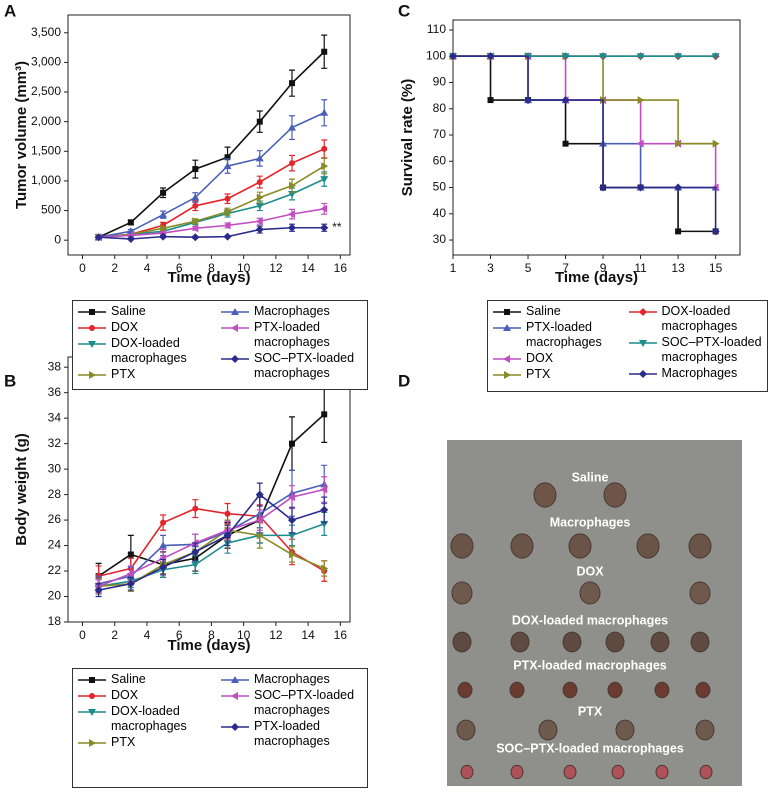 The height and width of the screenshot is (792, 772). Describe the element at coordinates (341, 635) in the screenshot. I see `x-tick-label: 16` at that location.